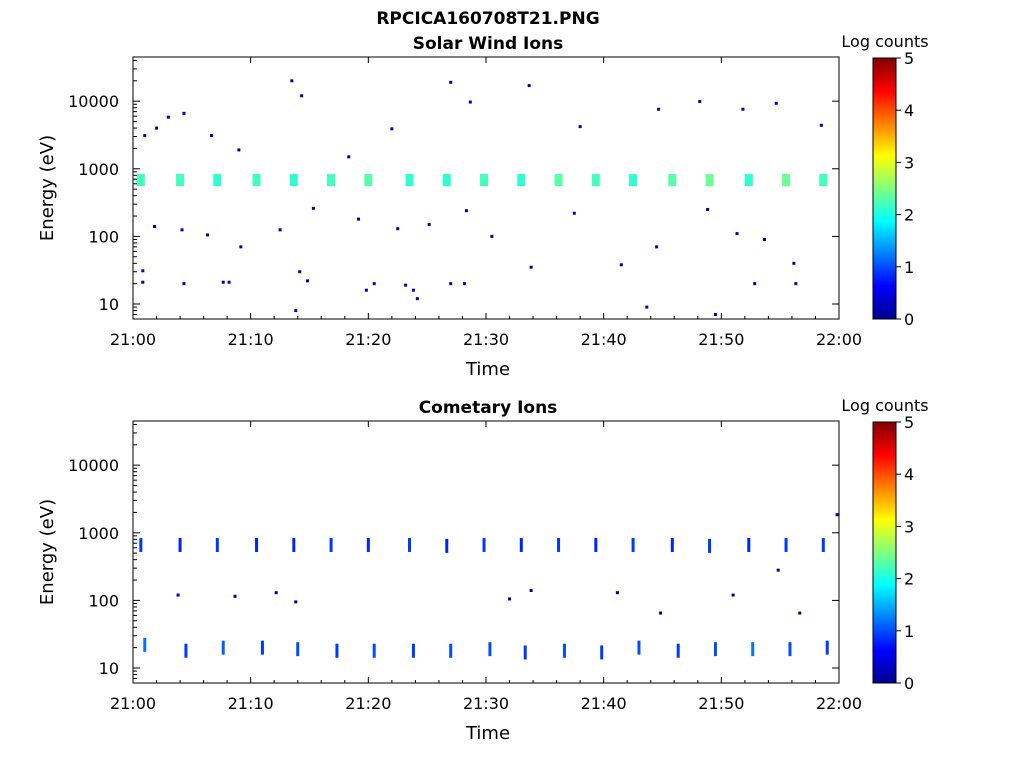 This screenshot has height=768, width=1024. Describe the element at coordinates (98, 169) in the screenshot. I see `y-tick-label: 1000` at that location.